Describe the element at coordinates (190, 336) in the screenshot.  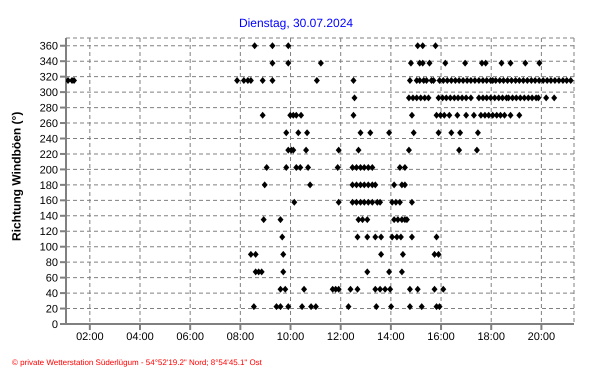
I see `x-tick-label: 06:00` at that location.